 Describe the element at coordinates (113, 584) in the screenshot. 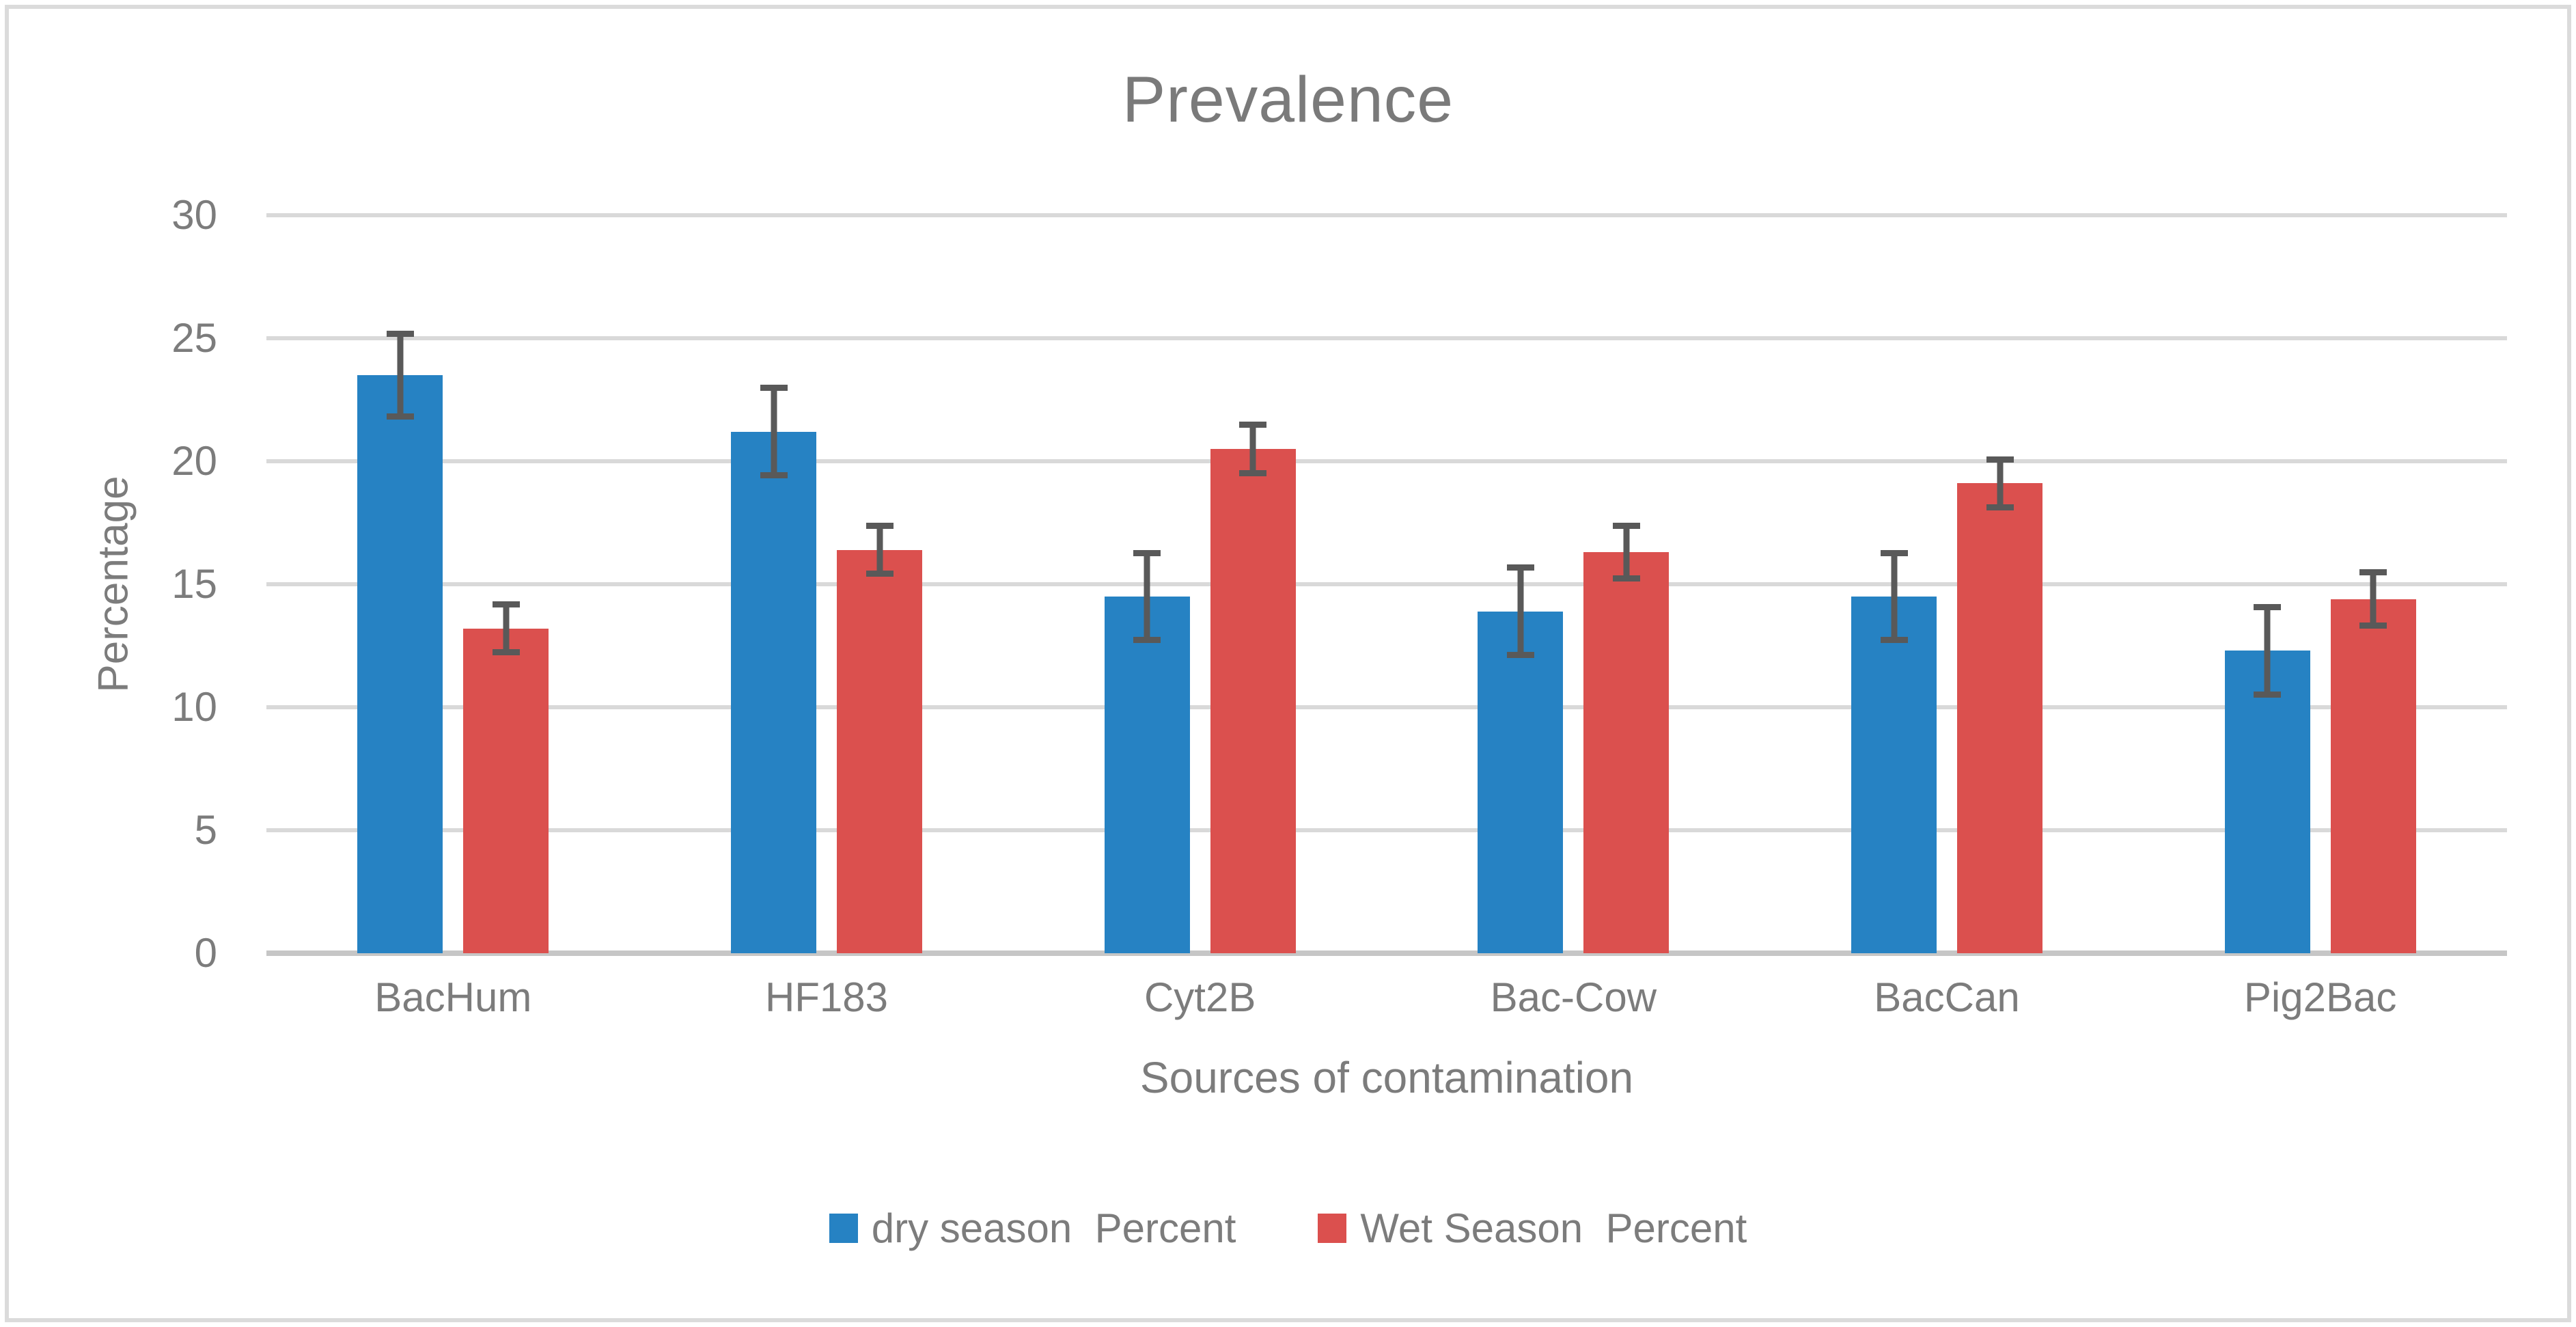

I see `y-axis-title: Percentage` at that location.